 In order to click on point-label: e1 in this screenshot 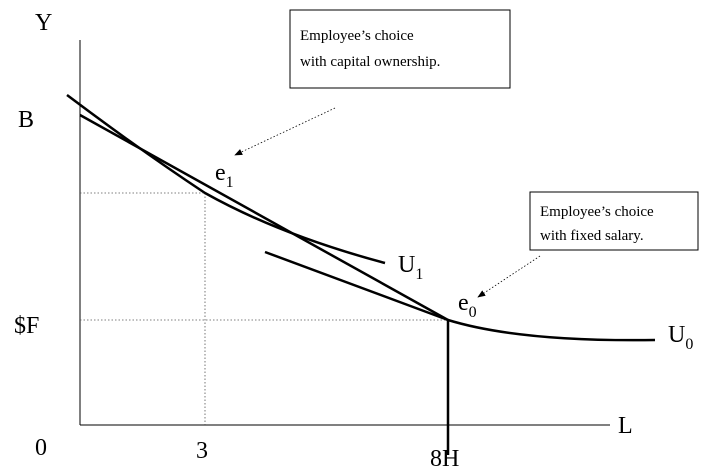, I will do `click(224, 175)`.